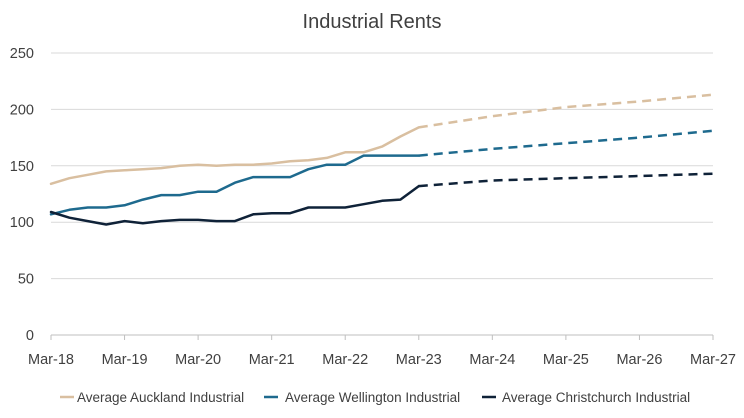  I want to click on x-tick-label: Mar-25, so click(566, 360).